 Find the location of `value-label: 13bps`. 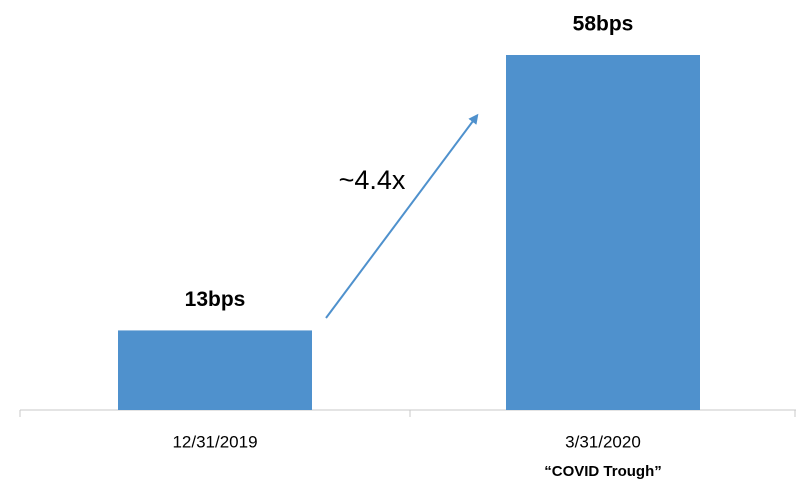

value-label: 13bps is located at coordinates (215, 299).